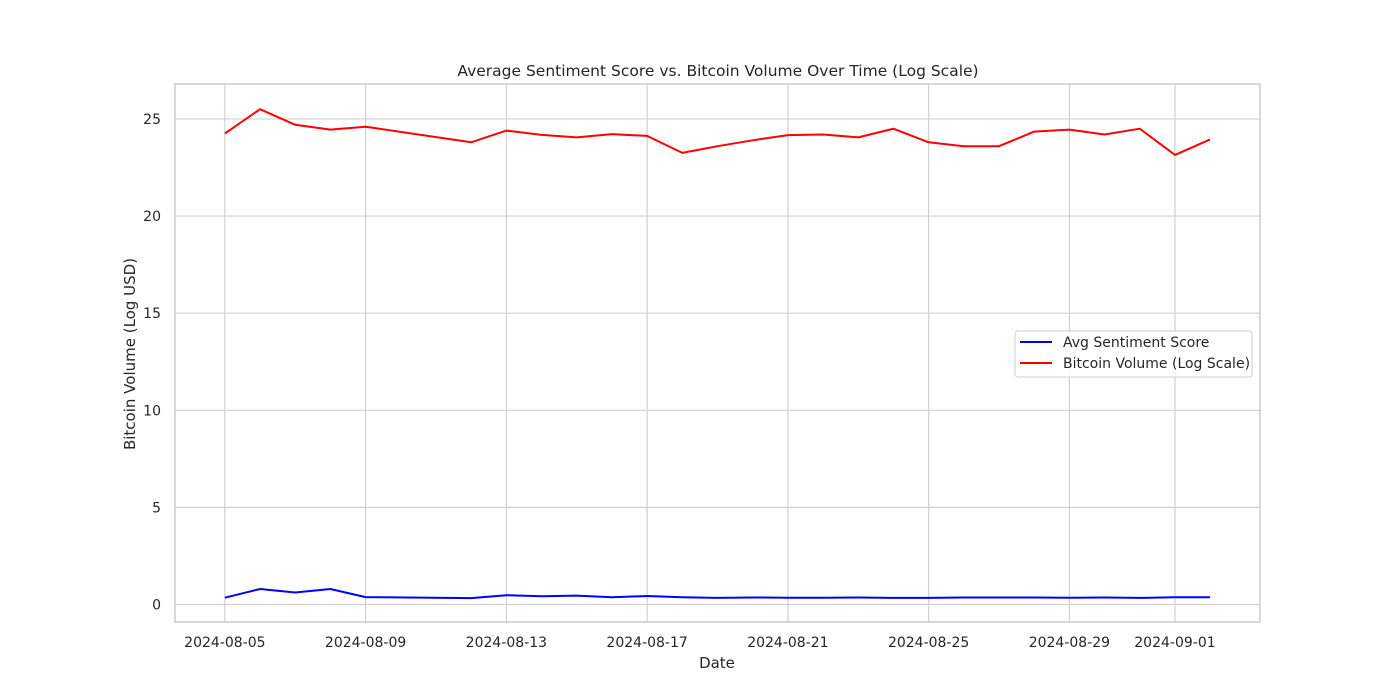 This screenshot has width=1400, height=700. What do you see at coordinates (646, 643) in the screenshot?
I see `x-tick-label: 2024-08-17` at bounding box center [646, 643].